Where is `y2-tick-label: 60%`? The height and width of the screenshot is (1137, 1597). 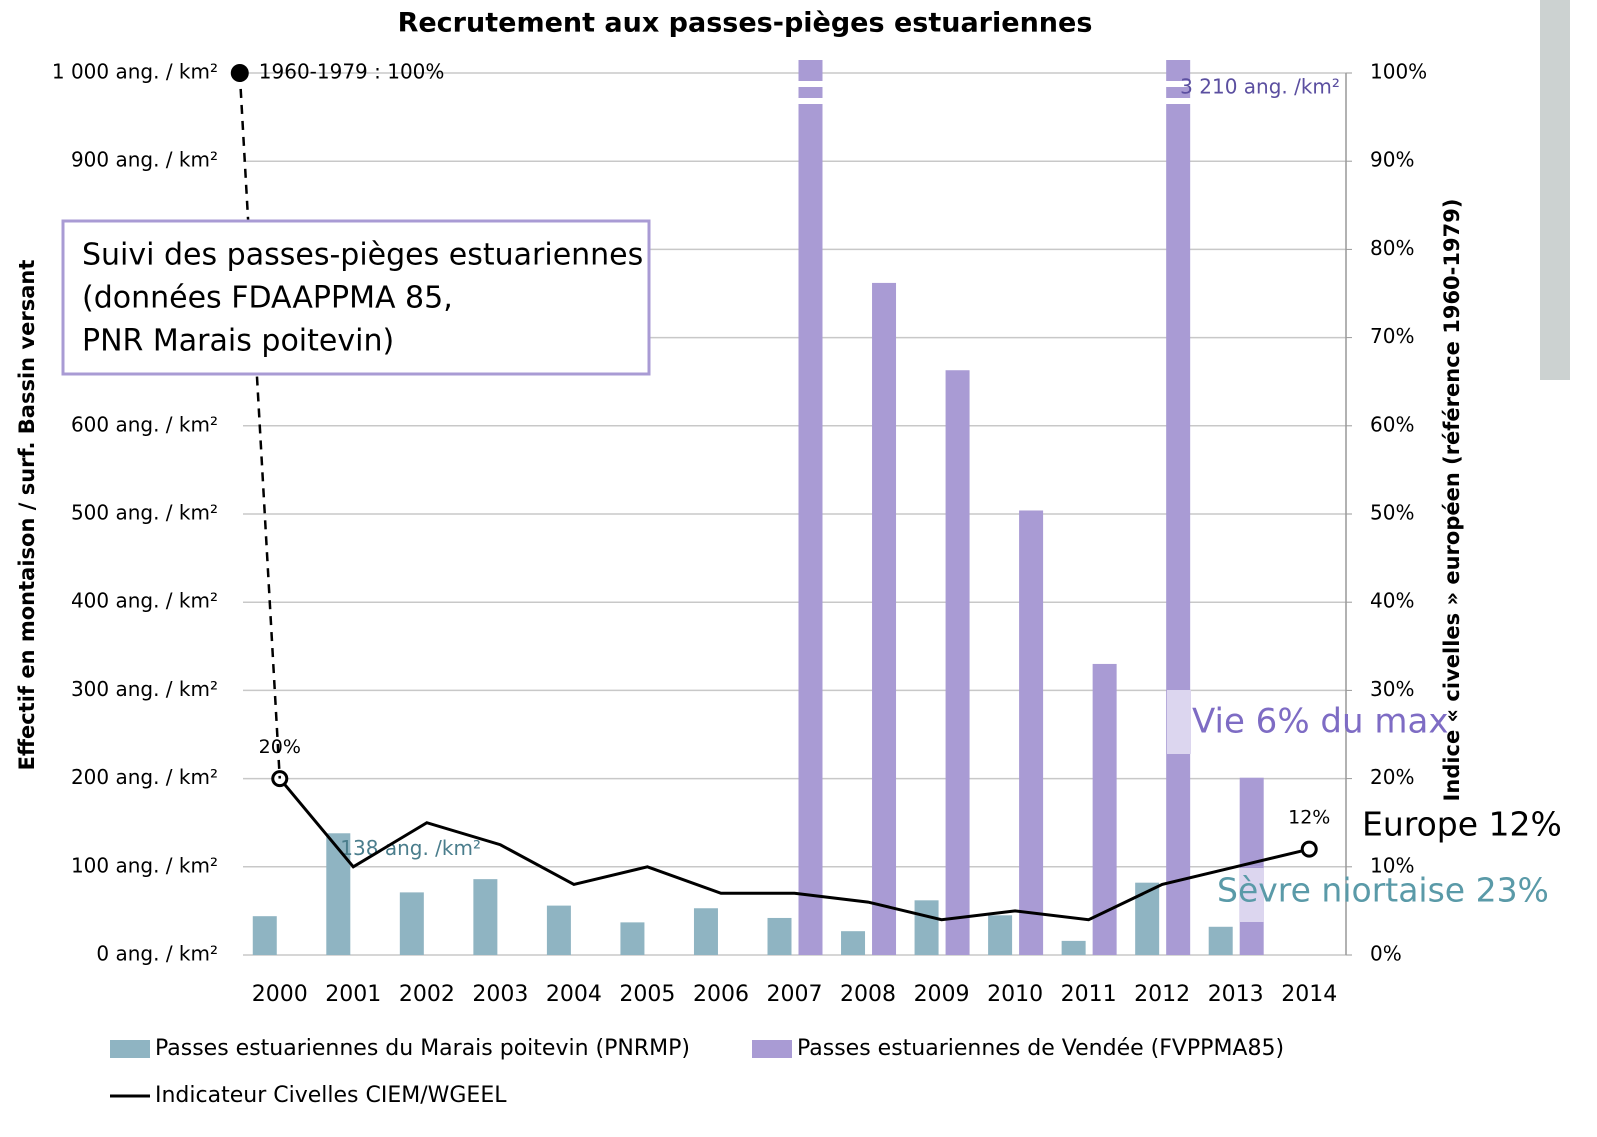 y2-tick-label: 60% is located at coordinates (1392, 424).